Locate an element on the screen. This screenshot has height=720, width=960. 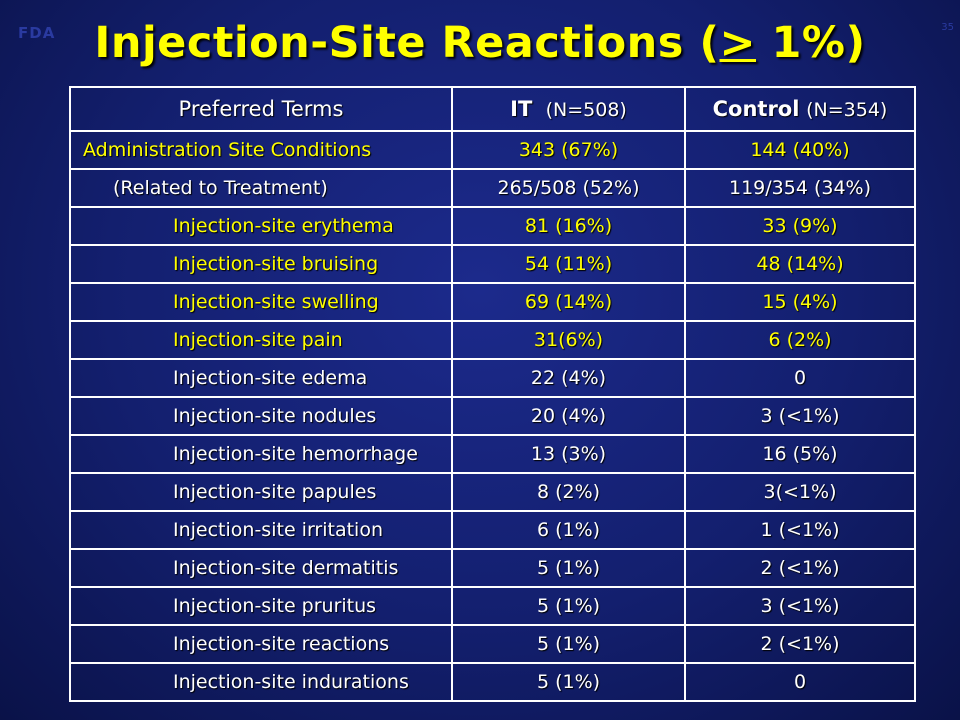
fda-logo: FDA is located at coordinates (37, 33).